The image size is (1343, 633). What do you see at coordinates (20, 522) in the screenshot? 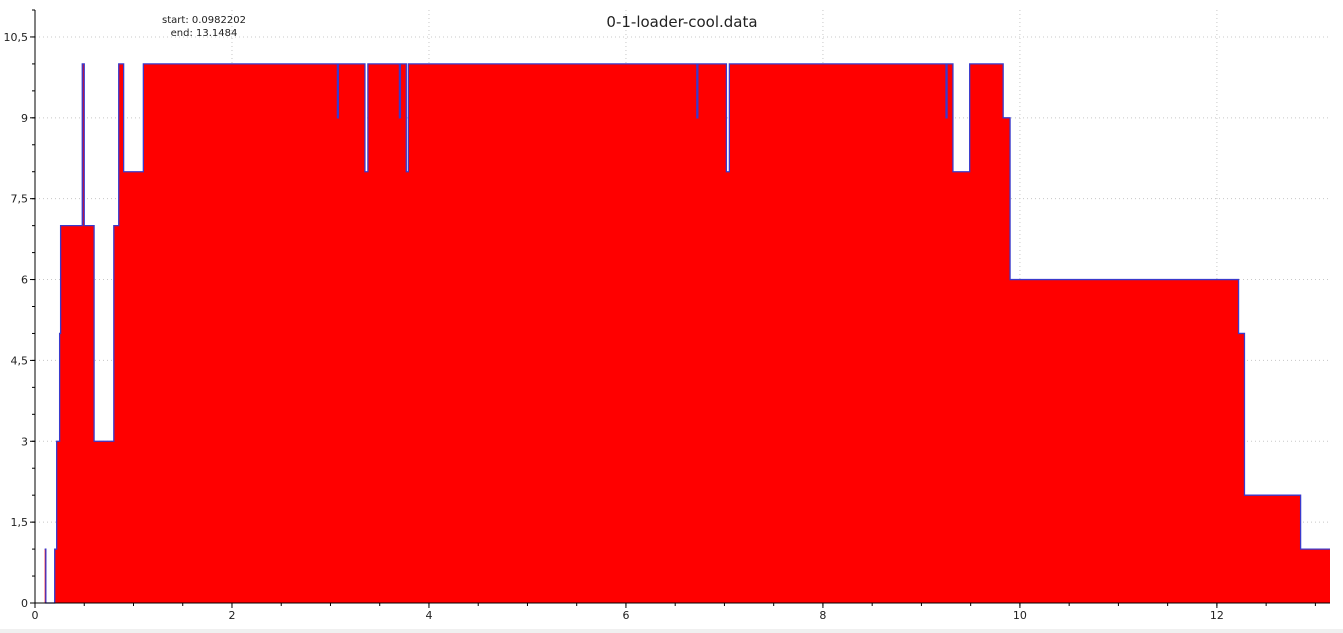
I see `y-tick-label: 1,5` at bounding box center [20, 522].